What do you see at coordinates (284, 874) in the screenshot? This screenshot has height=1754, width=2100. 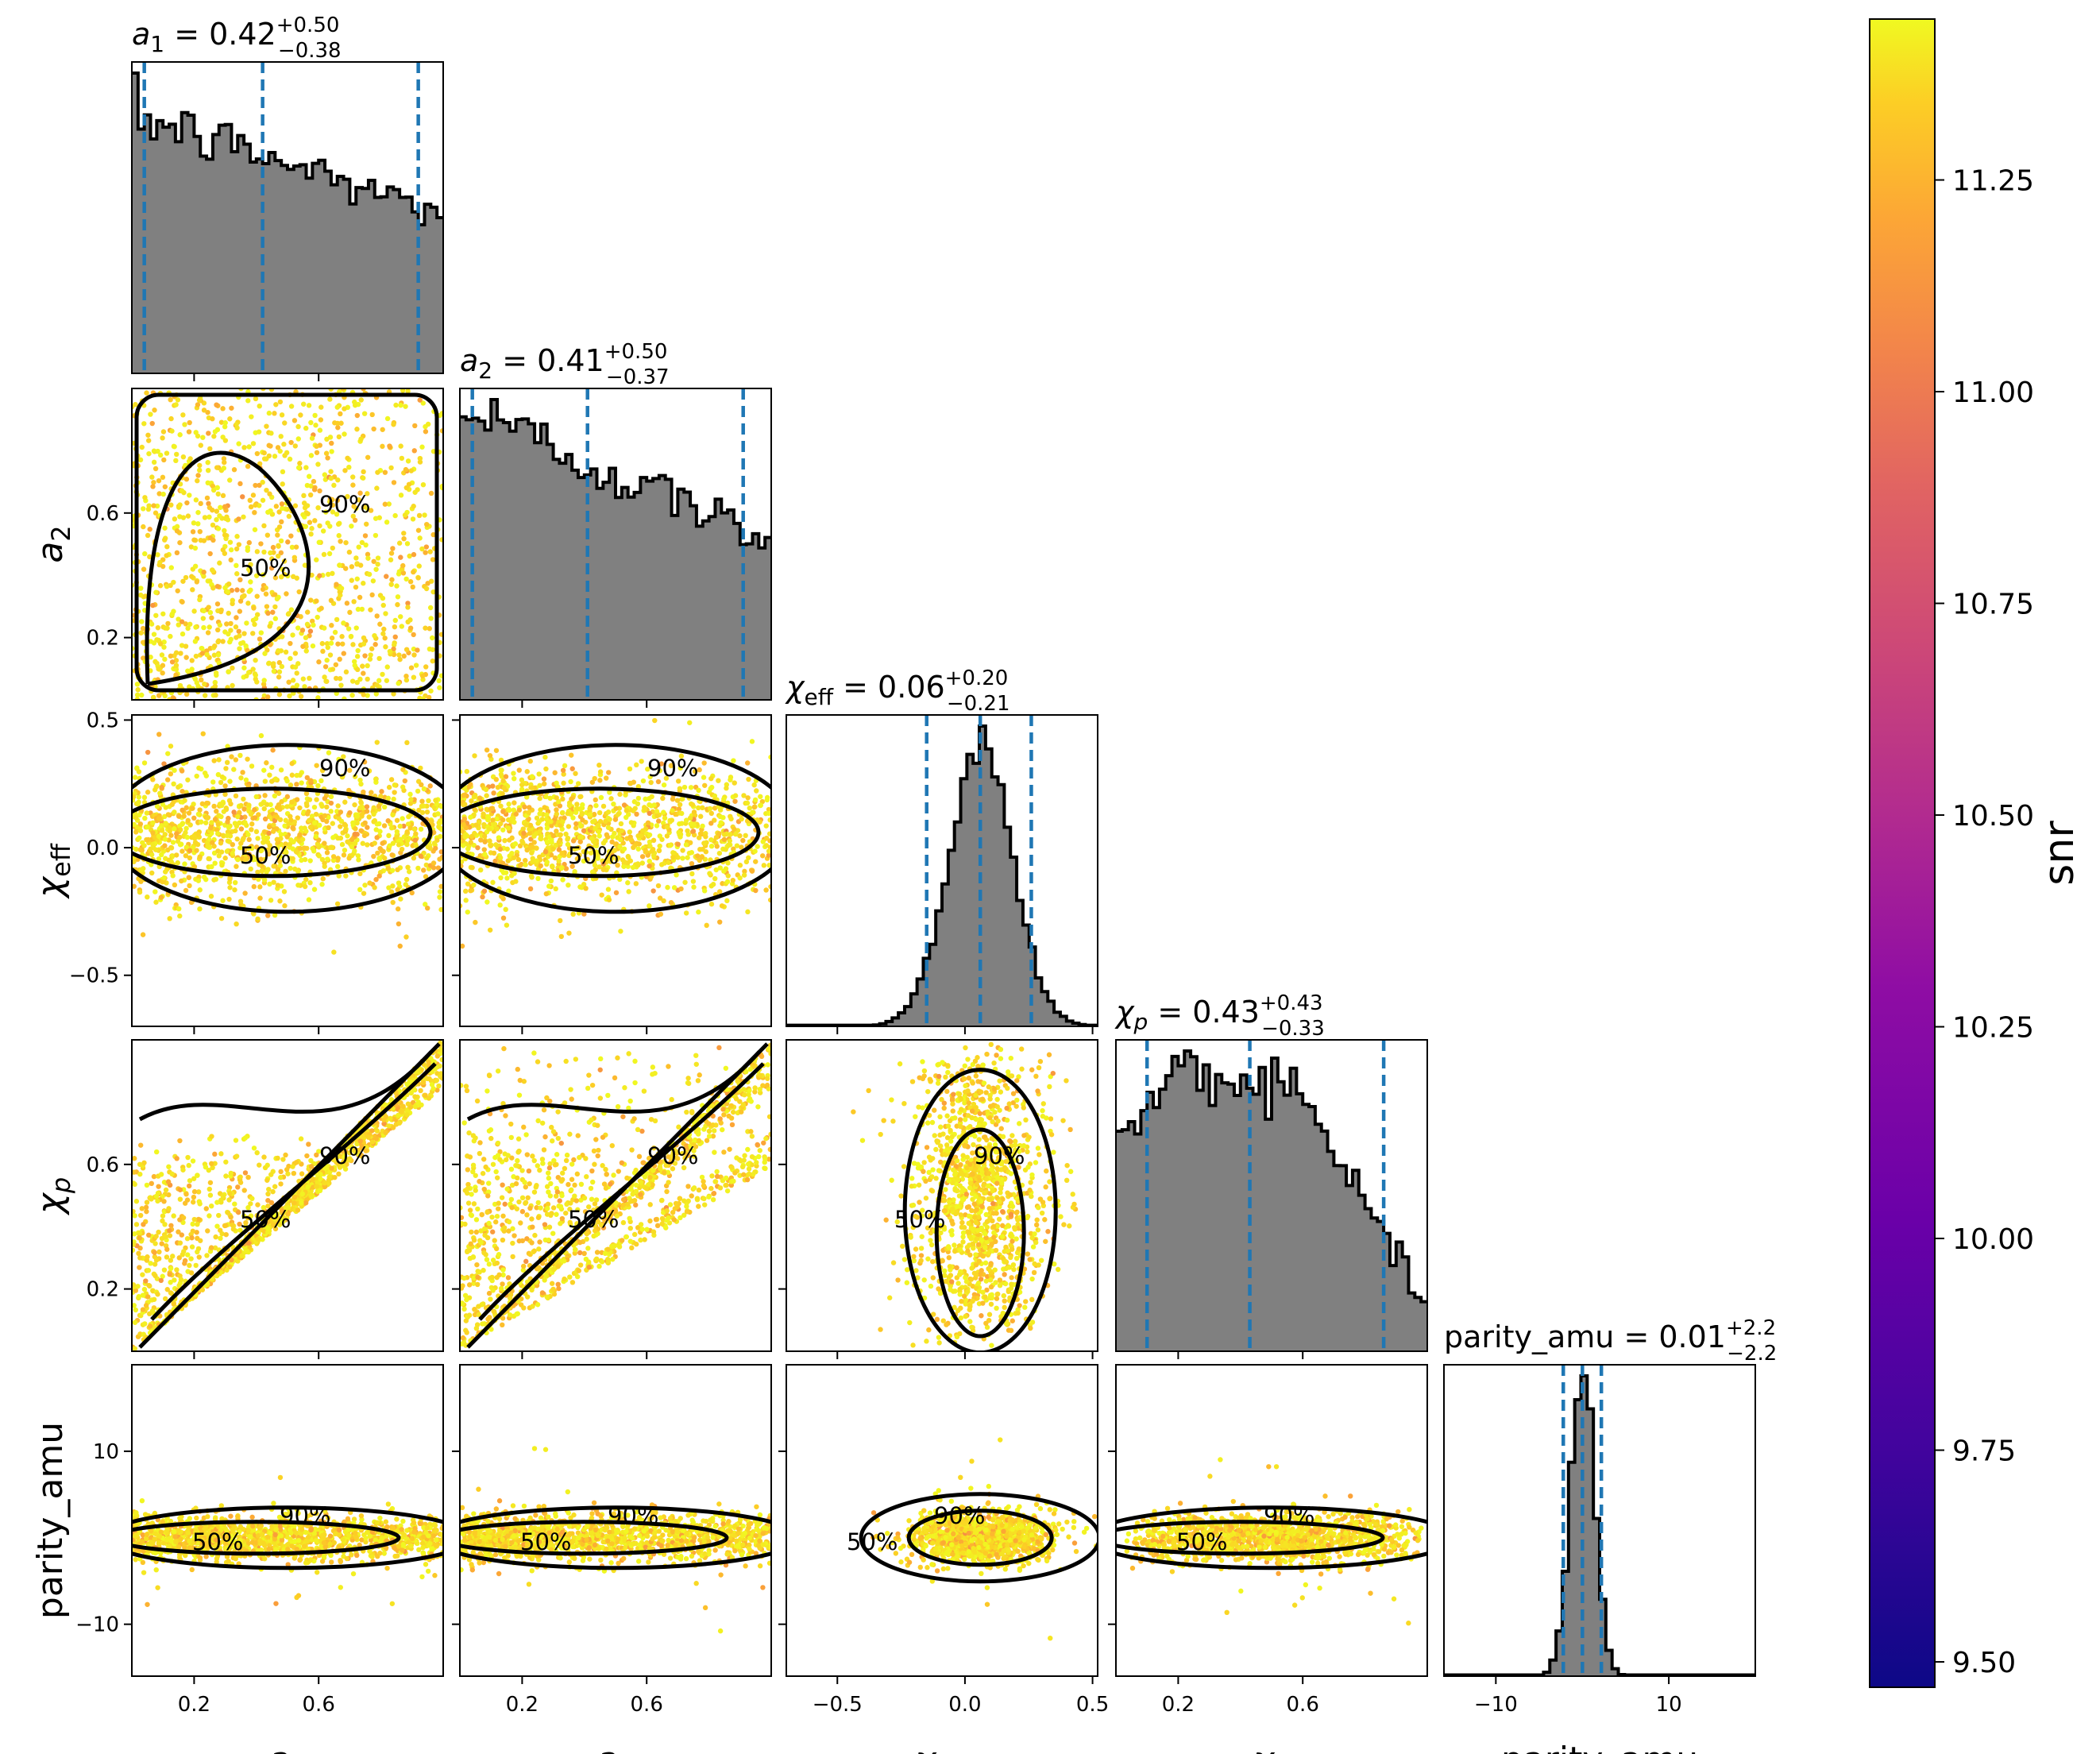 I see `scatter-panel-a1-chi_eff: 50%90%` at bounding box center [284, 874].